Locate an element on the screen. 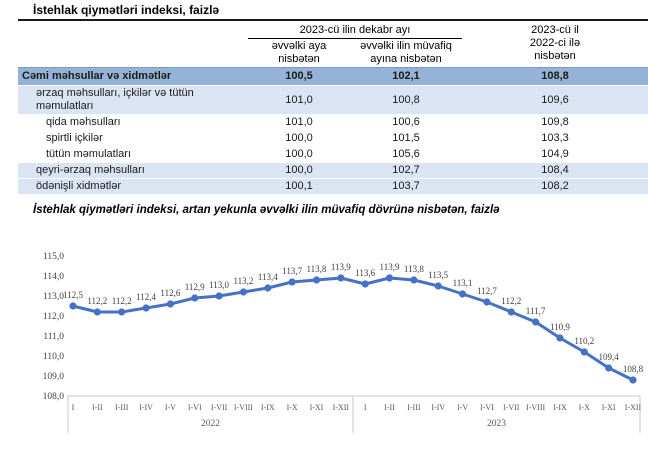  title-divider is located at coordinates (333, 20).